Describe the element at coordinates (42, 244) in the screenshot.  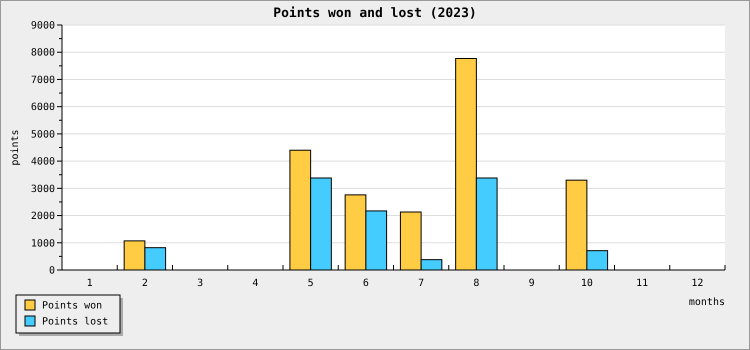
I see `y-tick-label: 1000` at that location.